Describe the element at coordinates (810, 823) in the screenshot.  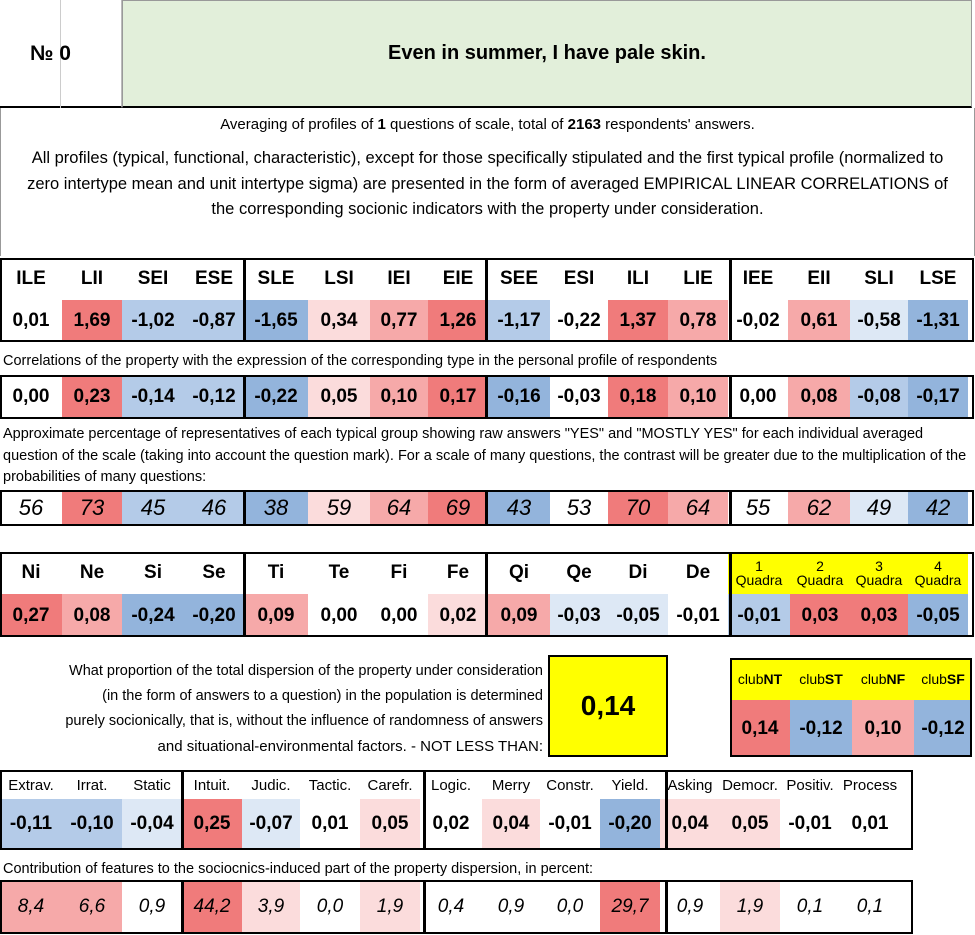
I see `trait-value: -0,01` at that location.